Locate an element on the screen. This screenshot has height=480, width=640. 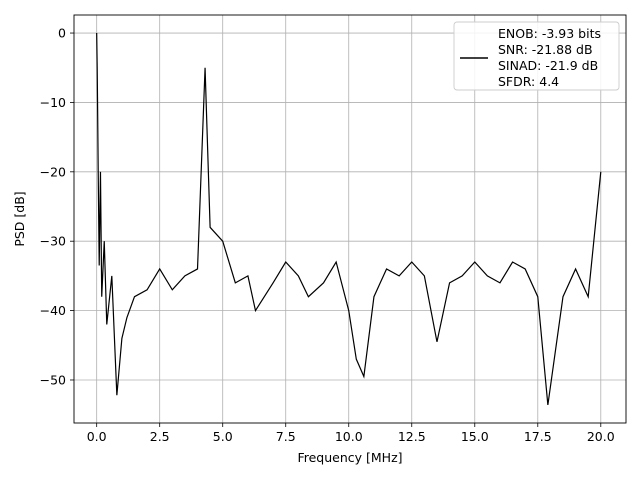
legend-enob: ENOB: -3.93 bits is located at coordinates (549, 33).